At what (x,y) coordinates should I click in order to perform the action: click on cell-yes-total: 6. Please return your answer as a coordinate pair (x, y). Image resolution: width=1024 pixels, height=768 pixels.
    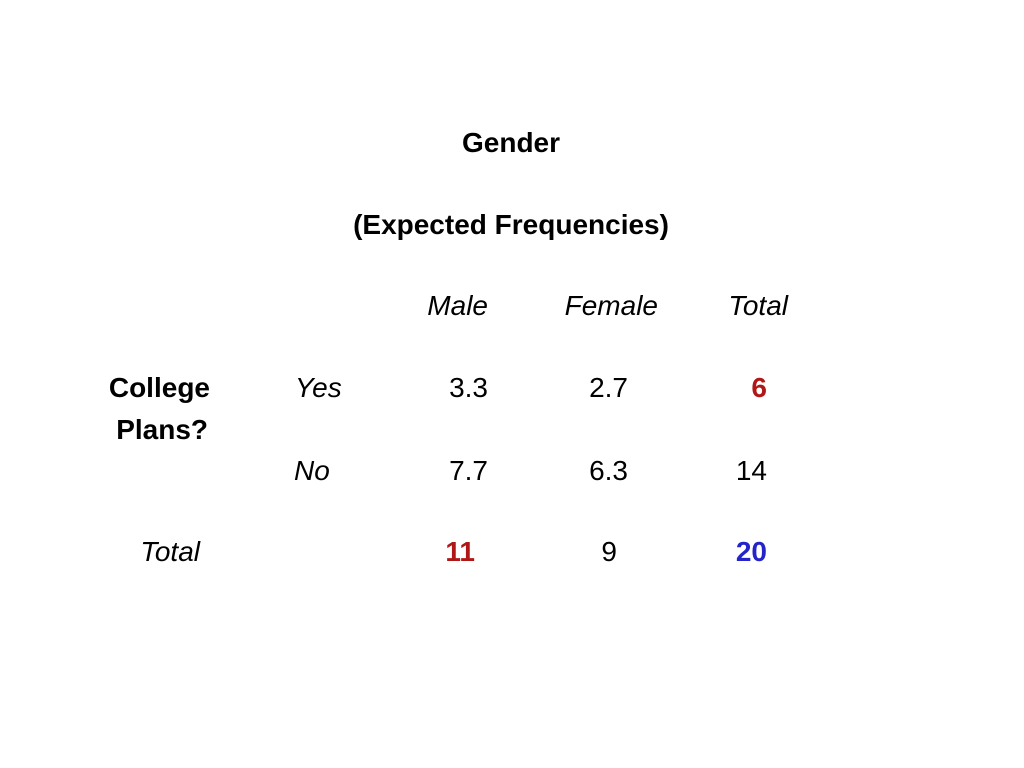
    Looking at the image, I should click on (759, 387).